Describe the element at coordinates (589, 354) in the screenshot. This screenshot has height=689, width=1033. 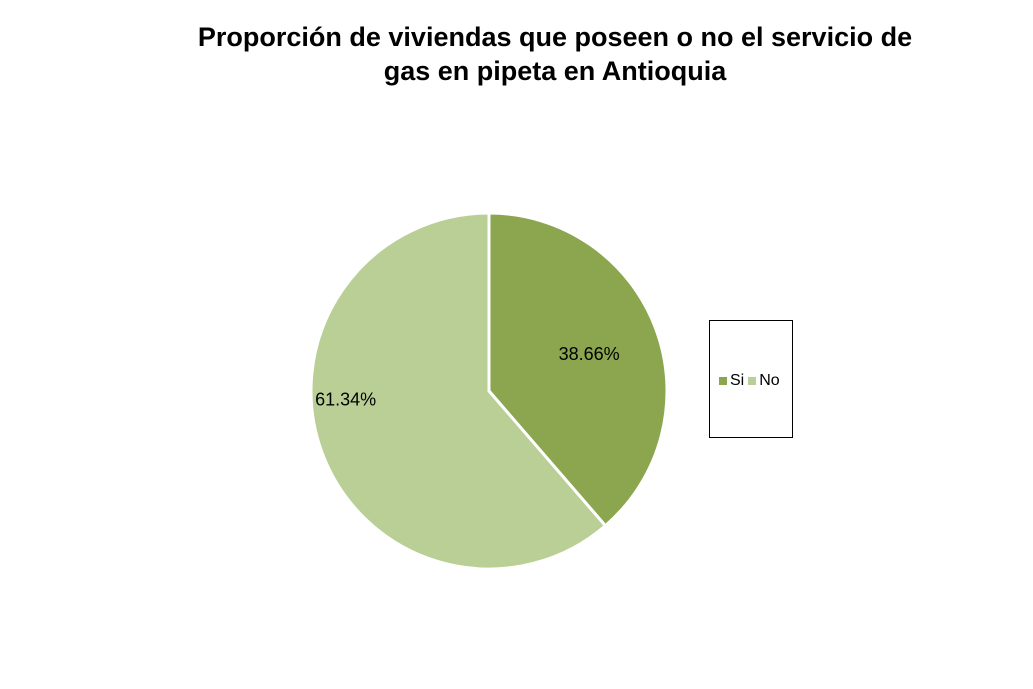
I see `data-label-si: 38.66%` at that location.